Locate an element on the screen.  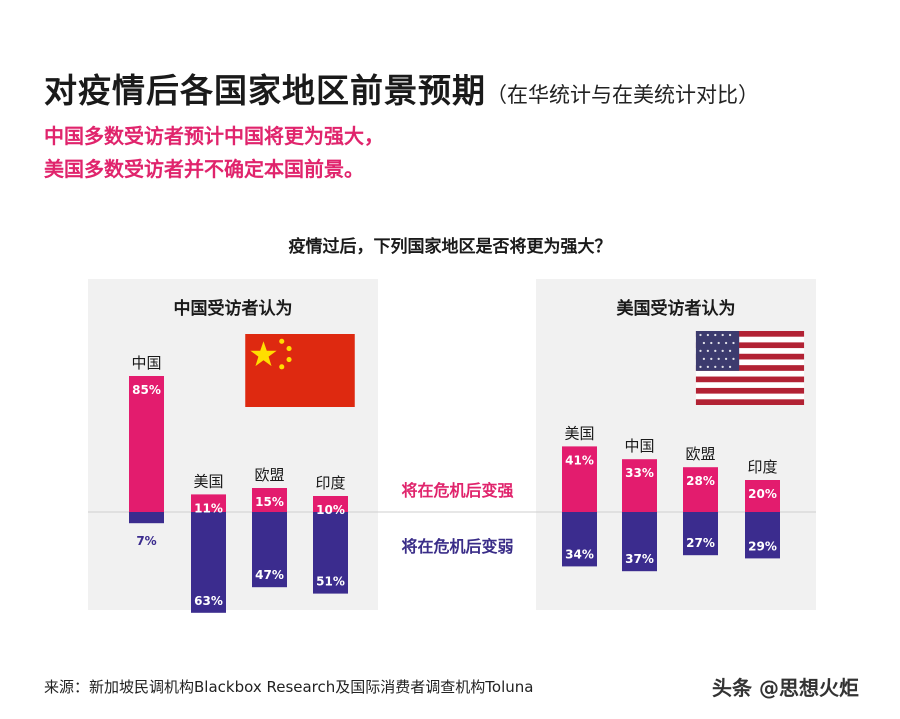
label-weaker: 37% is located at coordinates (639, 559).